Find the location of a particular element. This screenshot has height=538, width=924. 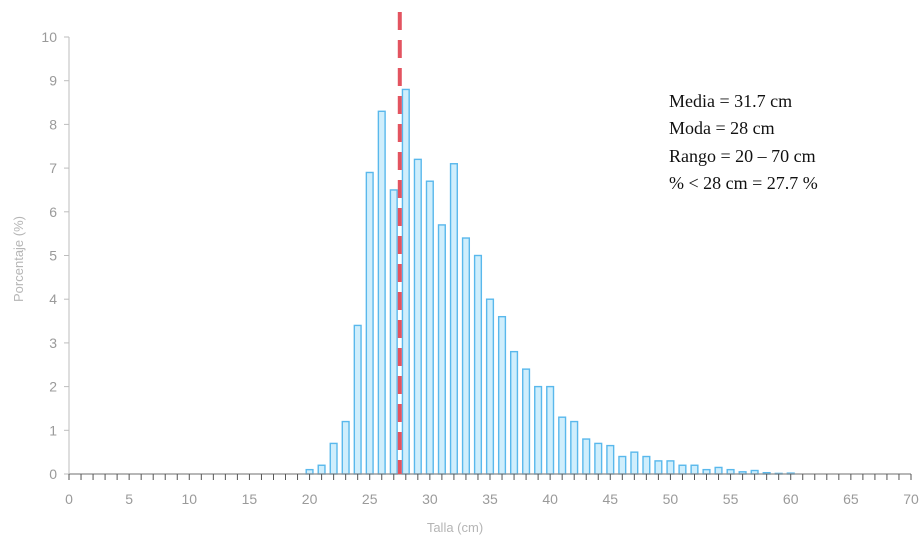

annotation-rango: Rango = 20 – 70 cm is located at coordinates (742, 156).